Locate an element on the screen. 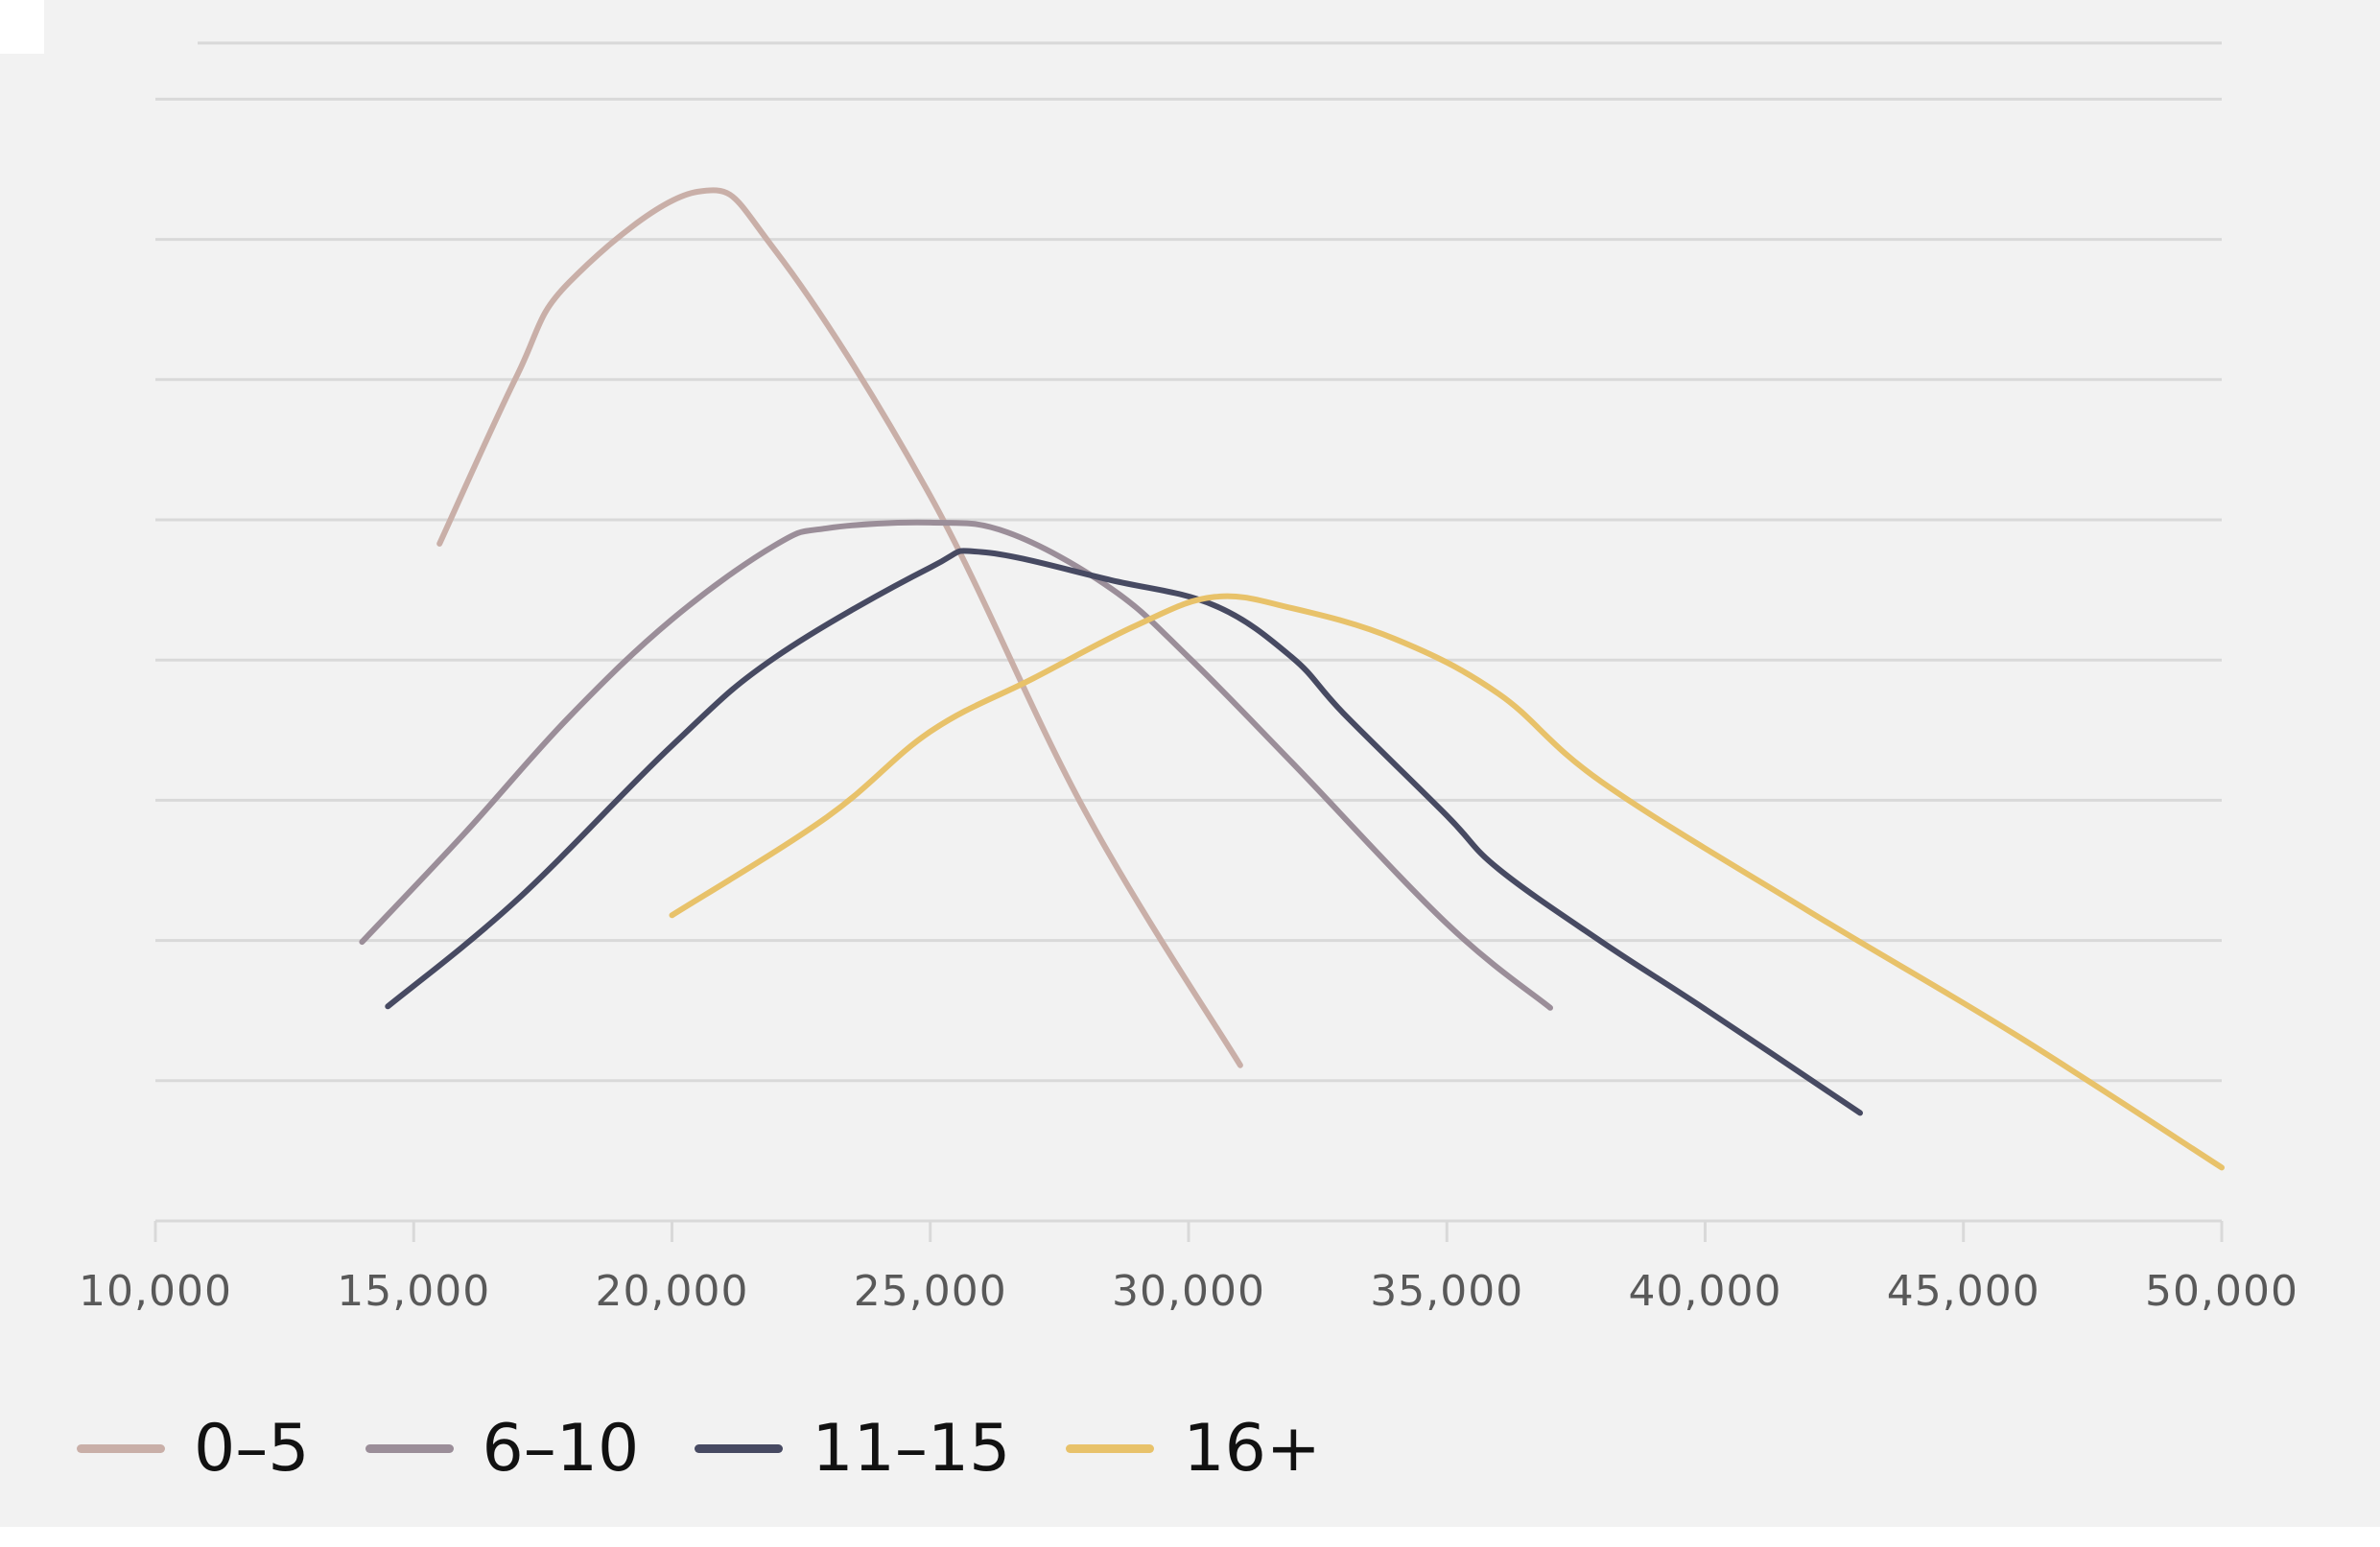 This screenshot has width=2380, height=1547. legend-item: 6–10 is located at coordinates (503, 1449).